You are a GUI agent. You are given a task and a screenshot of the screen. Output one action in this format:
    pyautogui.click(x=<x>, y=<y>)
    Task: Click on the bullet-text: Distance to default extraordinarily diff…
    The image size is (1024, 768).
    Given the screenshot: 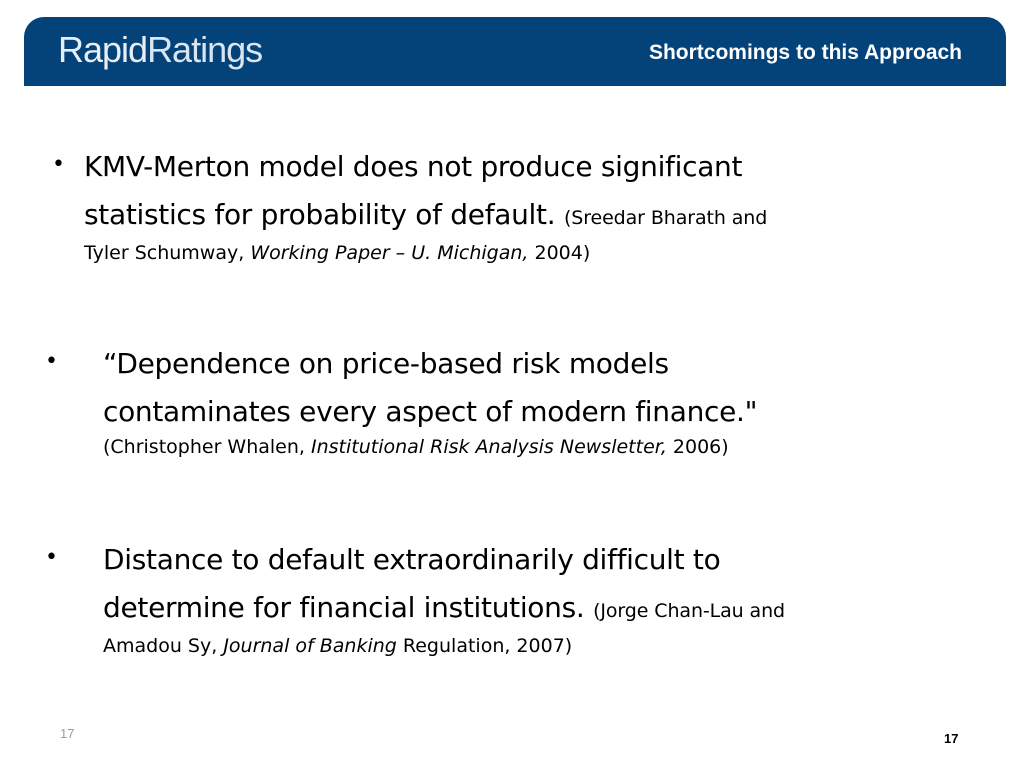 What is the action you would take?
    pyautogui.click(x=444, y=583)
    